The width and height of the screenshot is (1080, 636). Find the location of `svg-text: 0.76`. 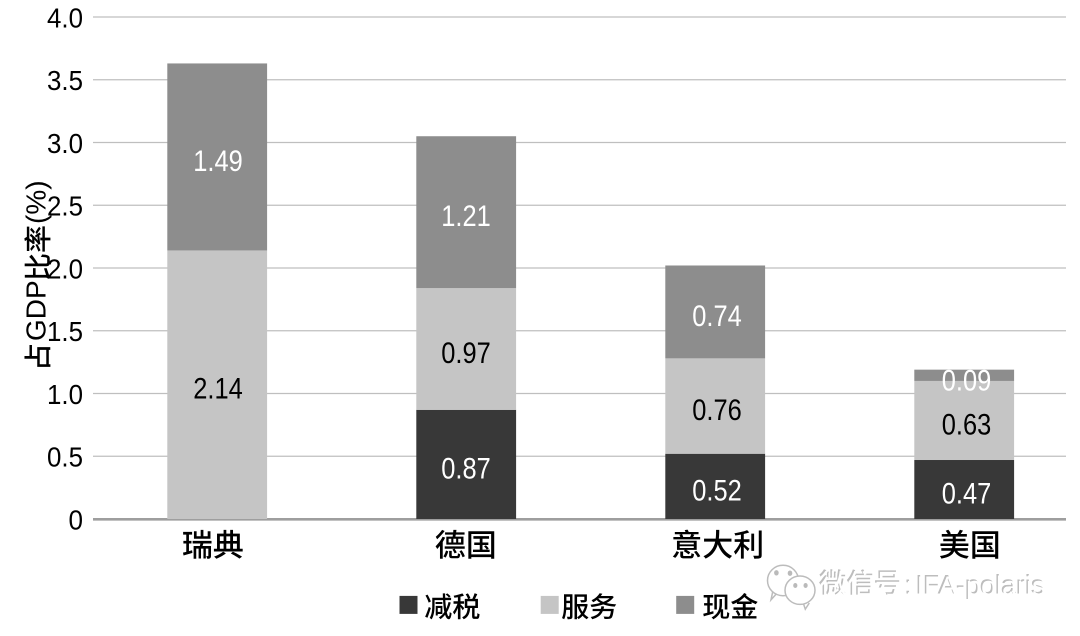

svg-text: 0.76 is located at coordinates (717, 410).